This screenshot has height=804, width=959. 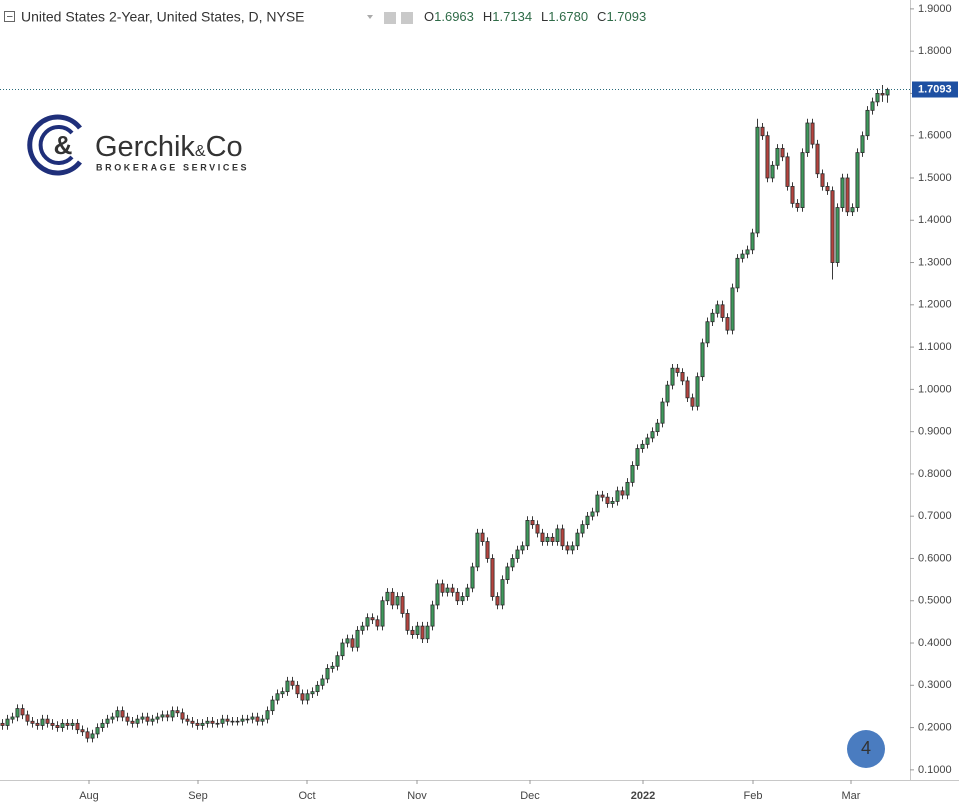 What do you see at coordinates (935, 262) in the screenshot?
I see `y-tick-label: 1.3000` at bounding box center [935, 262].